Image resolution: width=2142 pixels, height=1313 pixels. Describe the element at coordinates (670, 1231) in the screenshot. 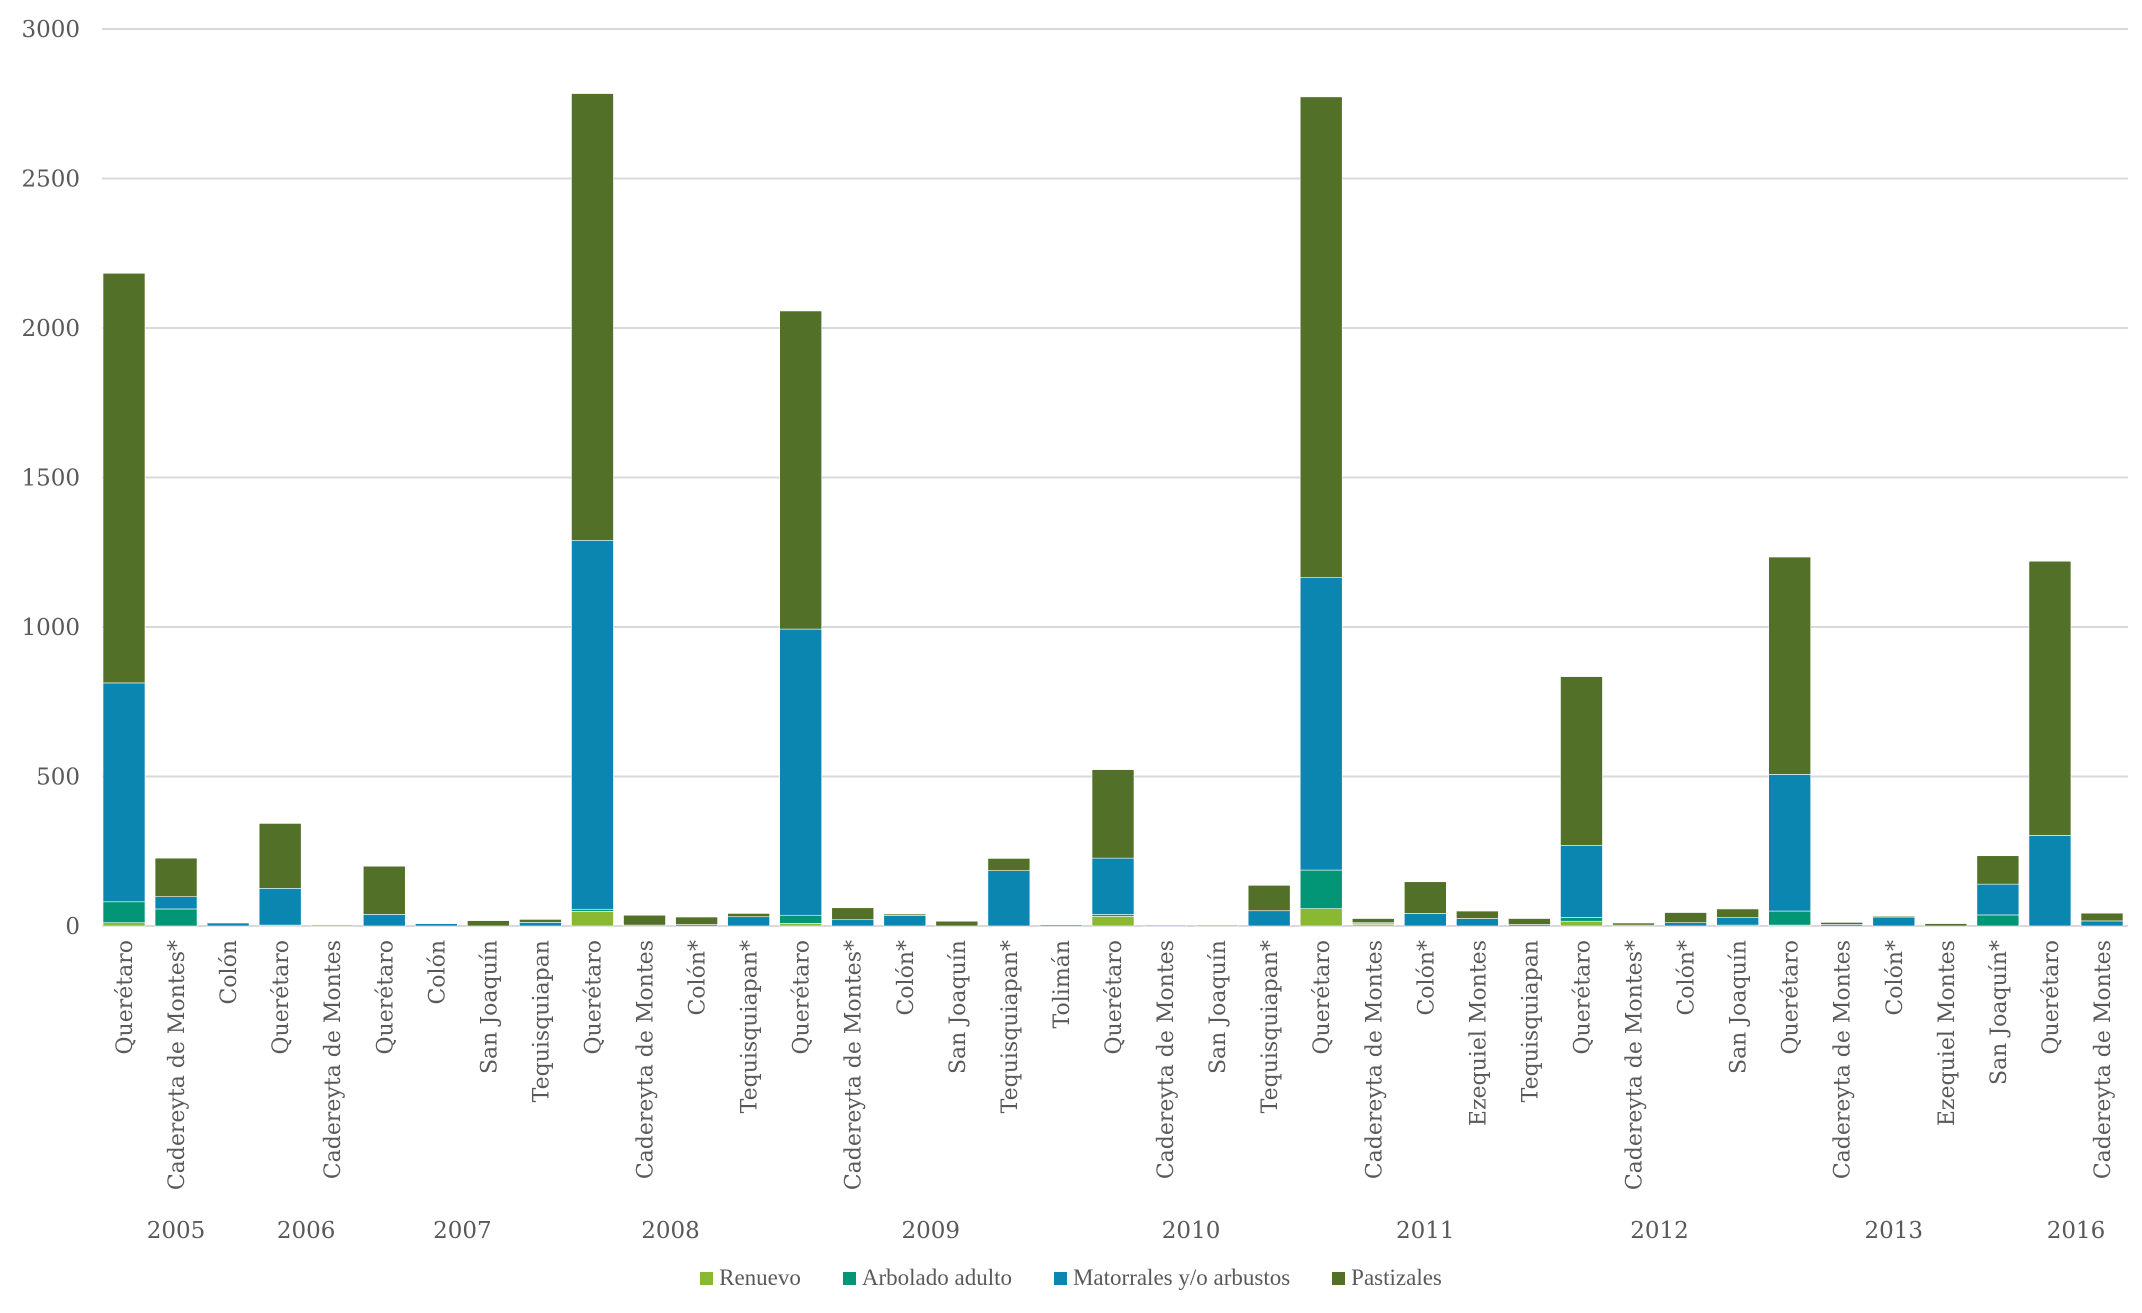

I see `year-label: 2008` at that location.